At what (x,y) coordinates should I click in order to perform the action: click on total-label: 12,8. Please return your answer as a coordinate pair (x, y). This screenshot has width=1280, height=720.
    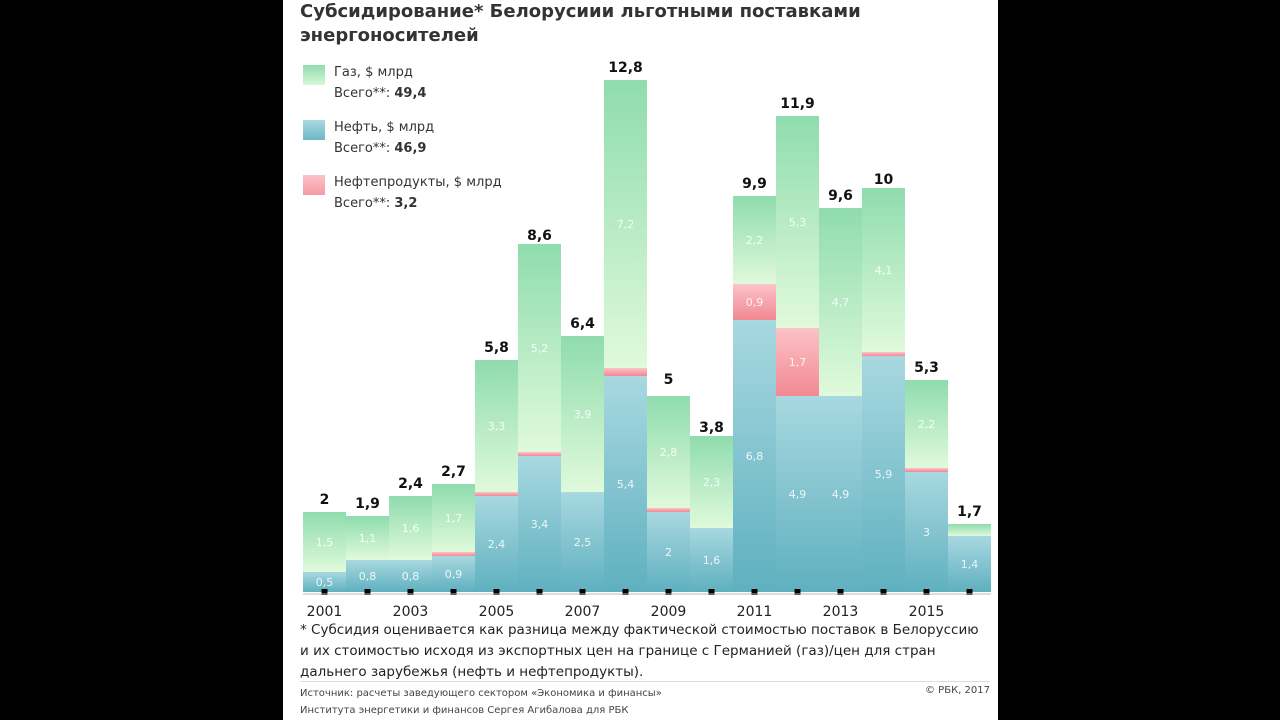
    Looking at the image, I should click on (625, 68).